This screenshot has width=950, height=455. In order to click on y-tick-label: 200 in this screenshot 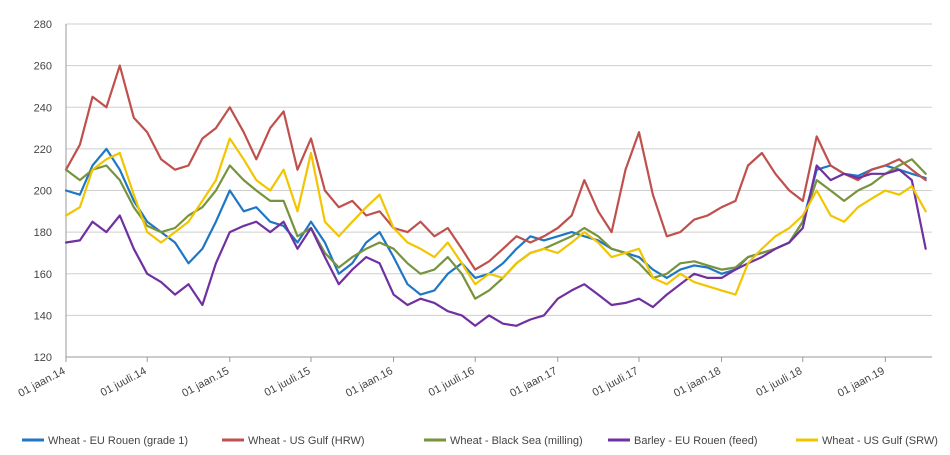, I will do `click(43, 192)`.